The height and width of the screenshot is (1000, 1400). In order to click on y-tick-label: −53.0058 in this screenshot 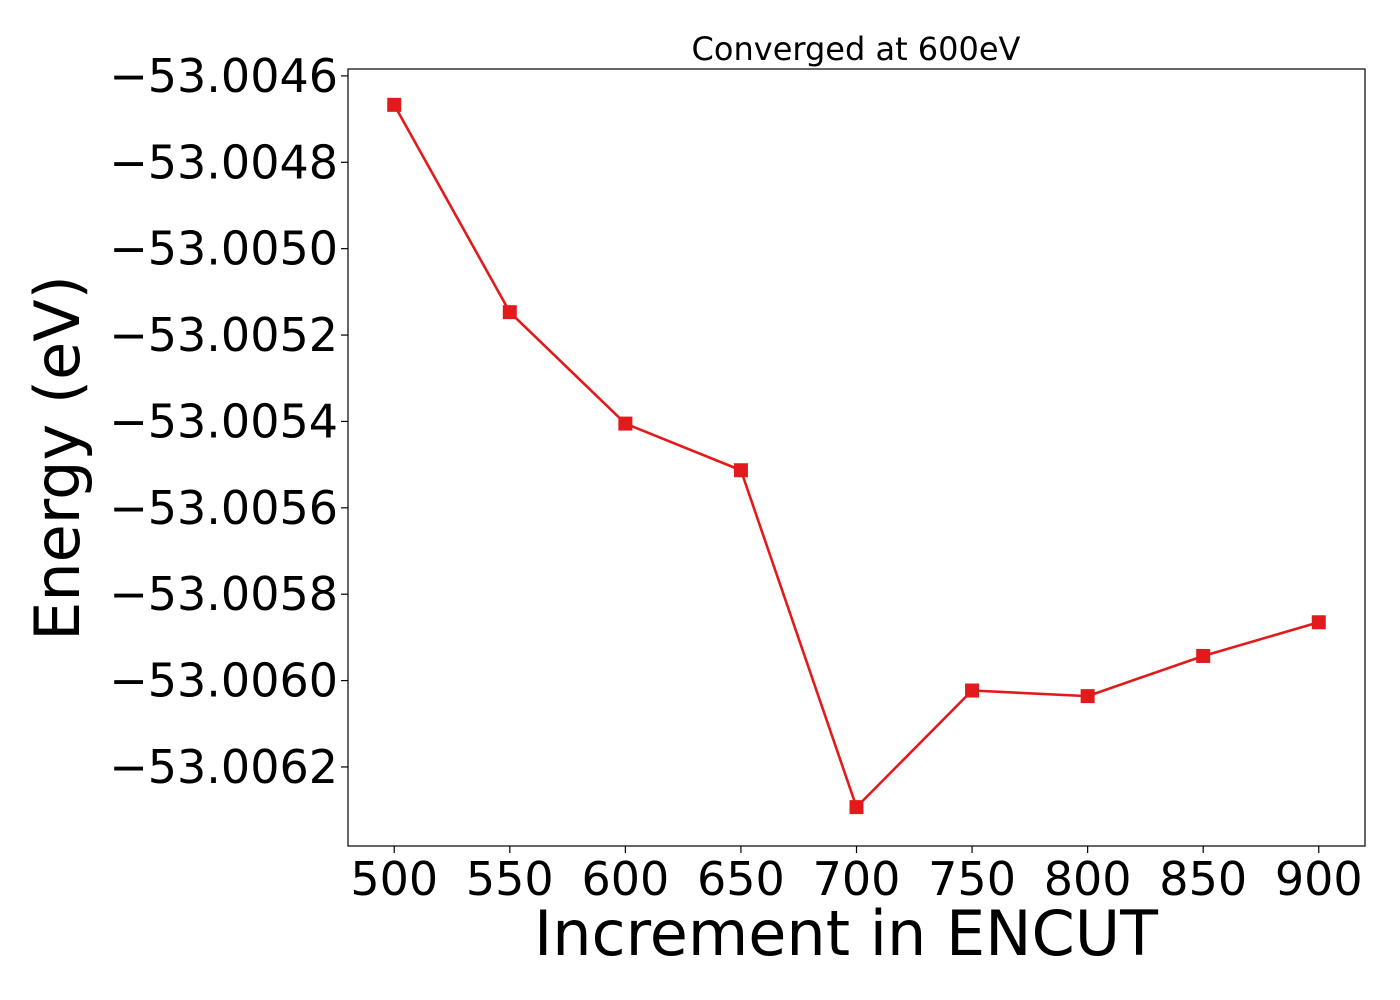, I will do `click(223, 594)`.